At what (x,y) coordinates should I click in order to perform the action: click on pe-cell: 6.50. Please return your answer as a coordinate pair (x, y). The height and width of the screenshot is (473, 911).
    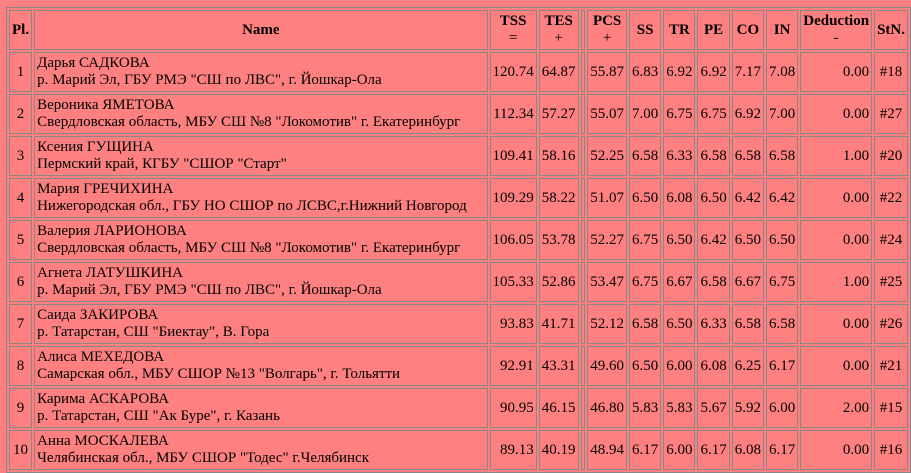
    Looking at the image, I should click on (713, 198).